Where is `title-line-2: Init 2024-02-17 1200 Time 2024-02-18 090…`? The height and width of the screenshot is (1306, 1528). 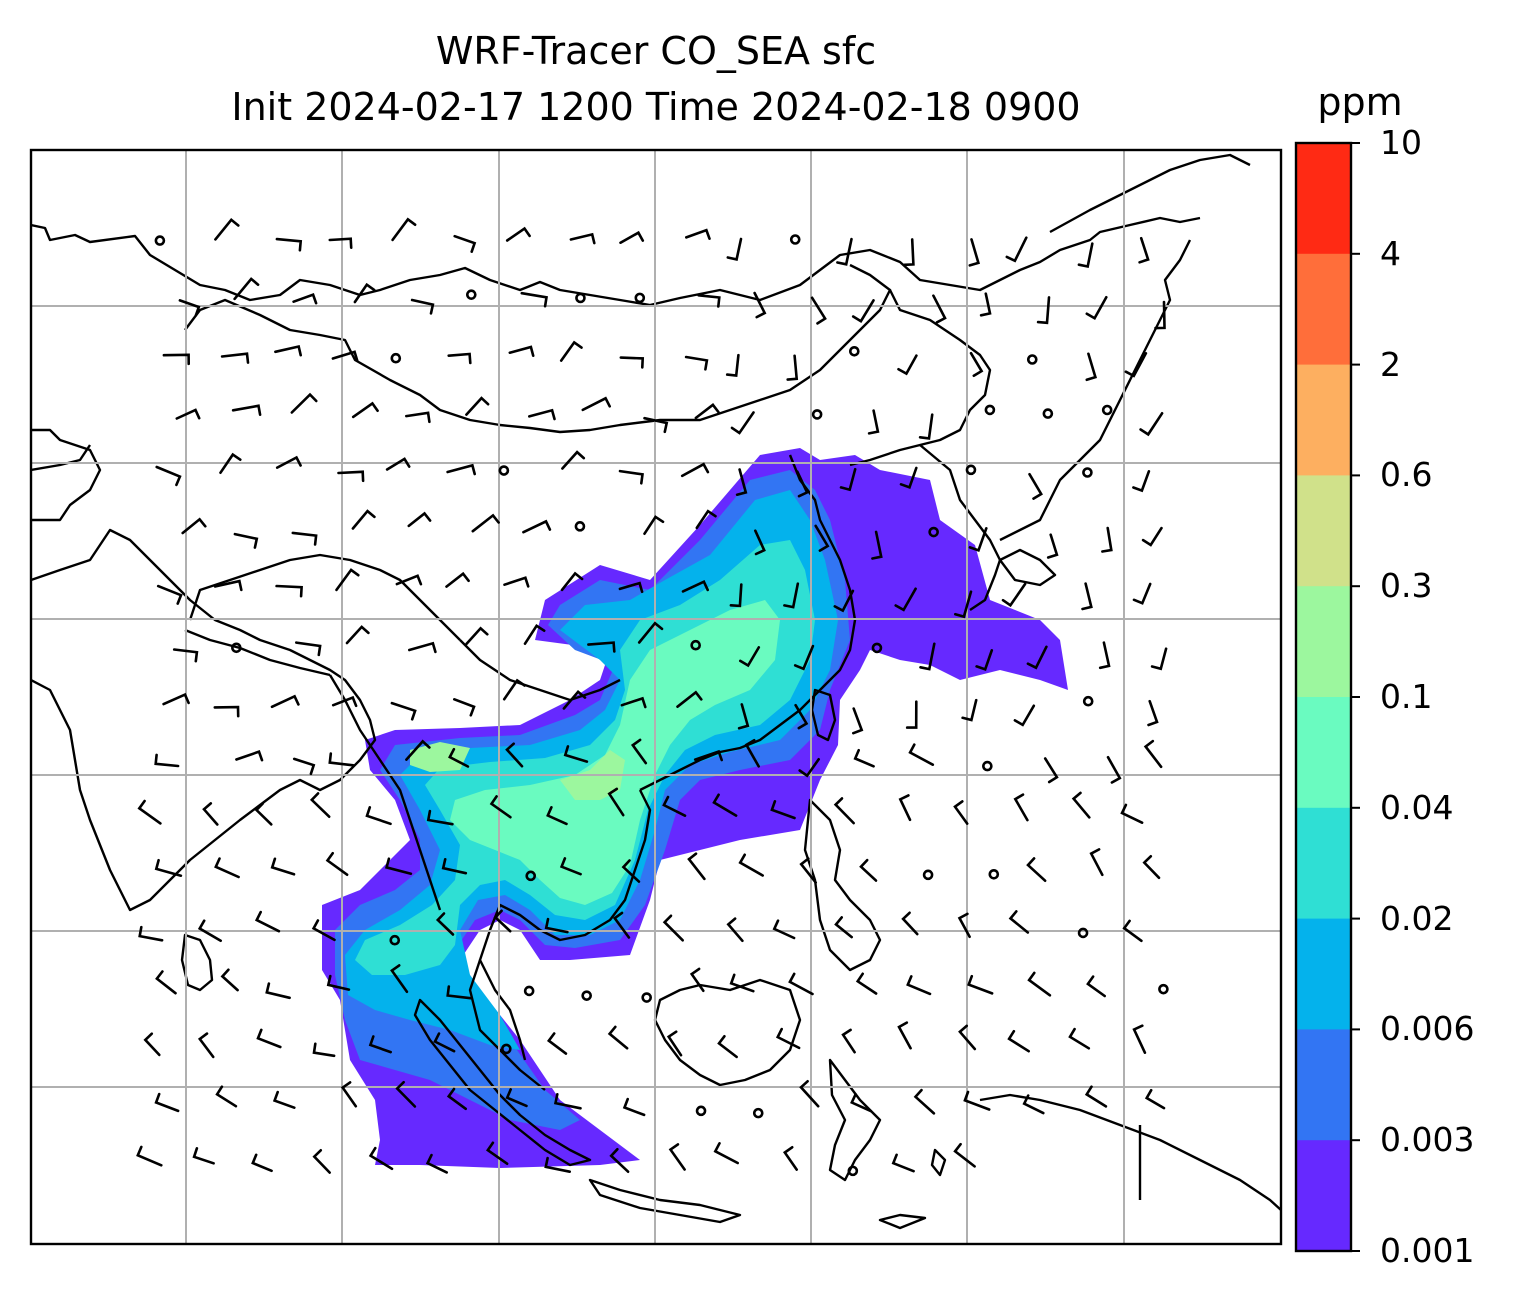 title-line-2: Init 2024-02-17 1200 Time 2024-02-18 090… is located at coordinates (656, 107).